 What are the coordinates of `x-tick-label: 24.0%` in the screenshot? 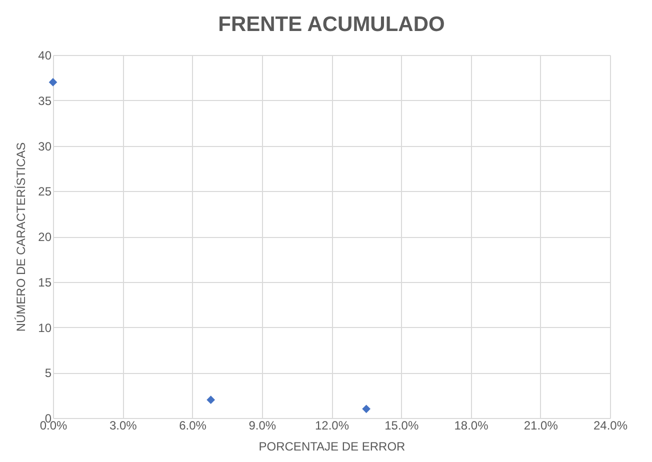 It's located at (610, 425).